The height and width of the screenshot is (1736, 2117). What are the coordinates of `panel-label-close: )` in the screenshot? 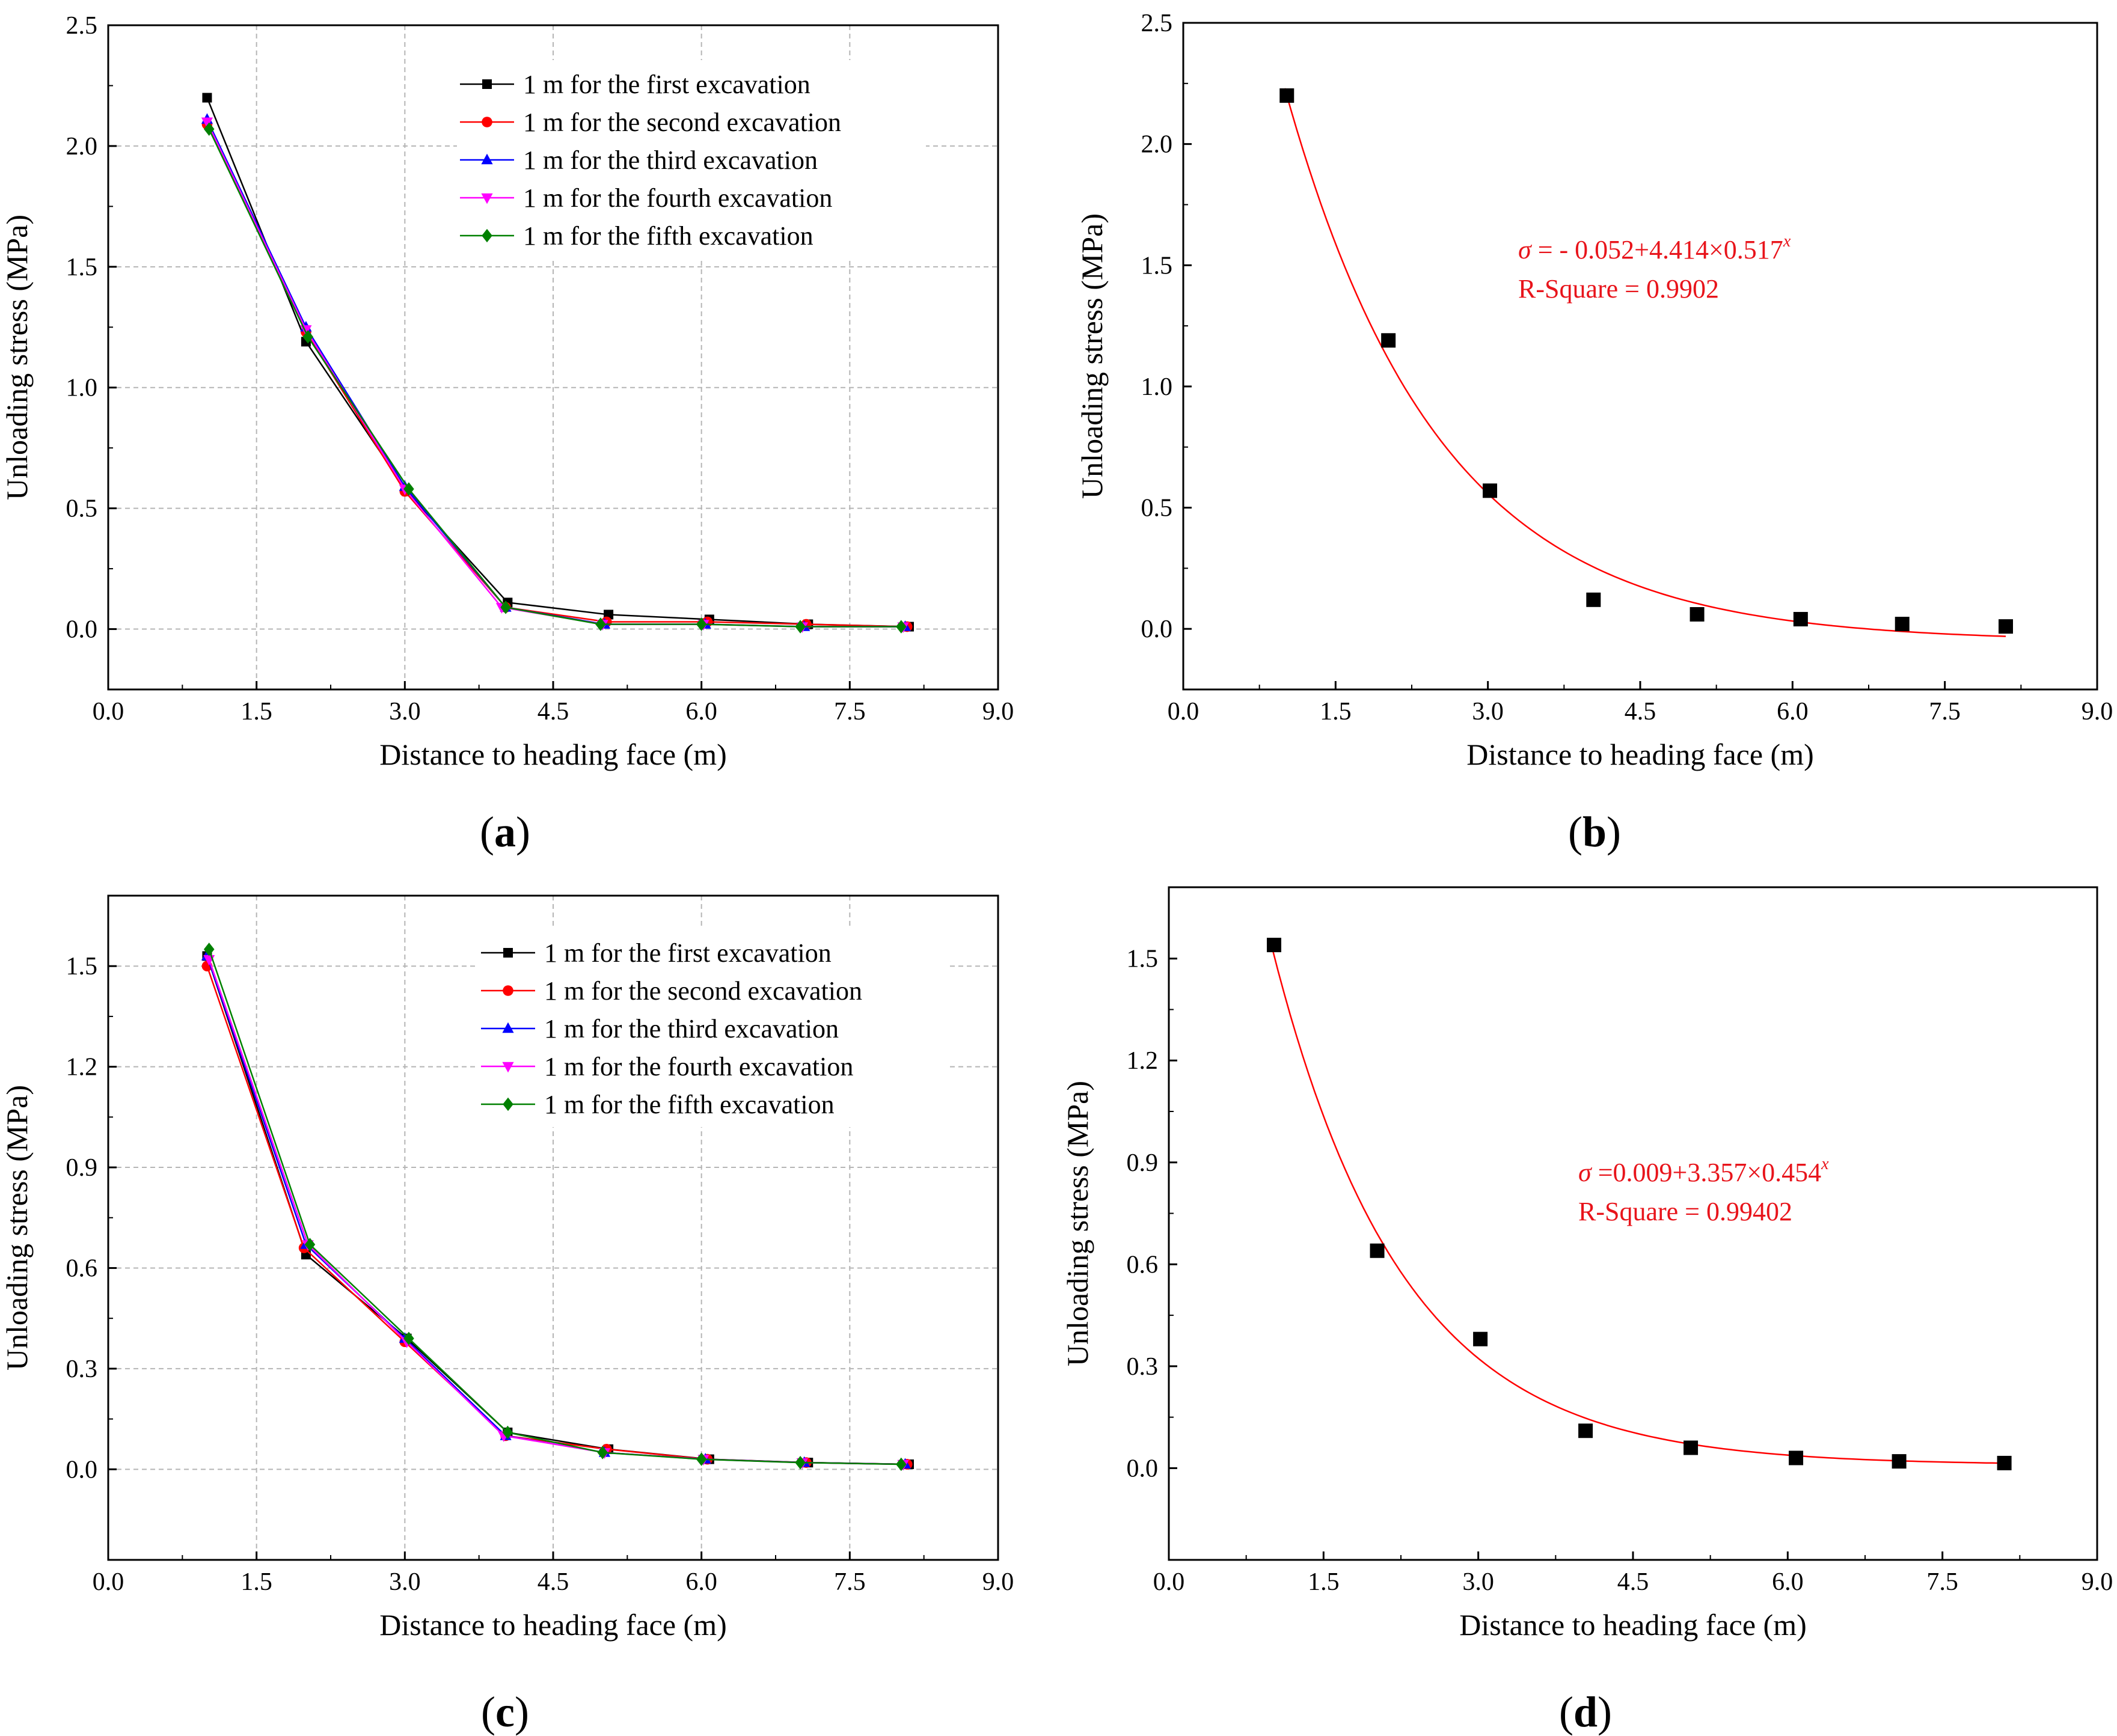 It's located at (1605, 1712).